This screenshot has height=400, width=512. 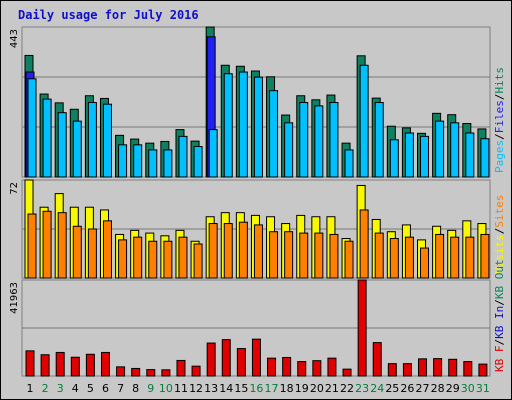 I want to click on x-tick-label: 1, so click(x=30, y=388).